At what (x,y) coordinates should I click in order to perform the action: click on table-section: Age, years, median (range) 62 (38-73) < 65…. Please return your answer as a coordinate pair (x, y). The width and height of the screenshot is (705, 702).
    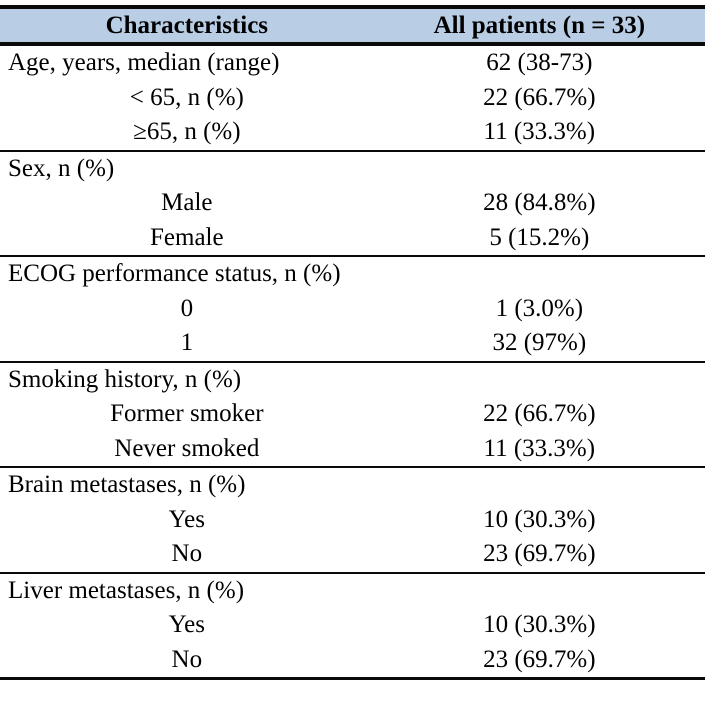
    Looking at the image, I should click on (352, 98).